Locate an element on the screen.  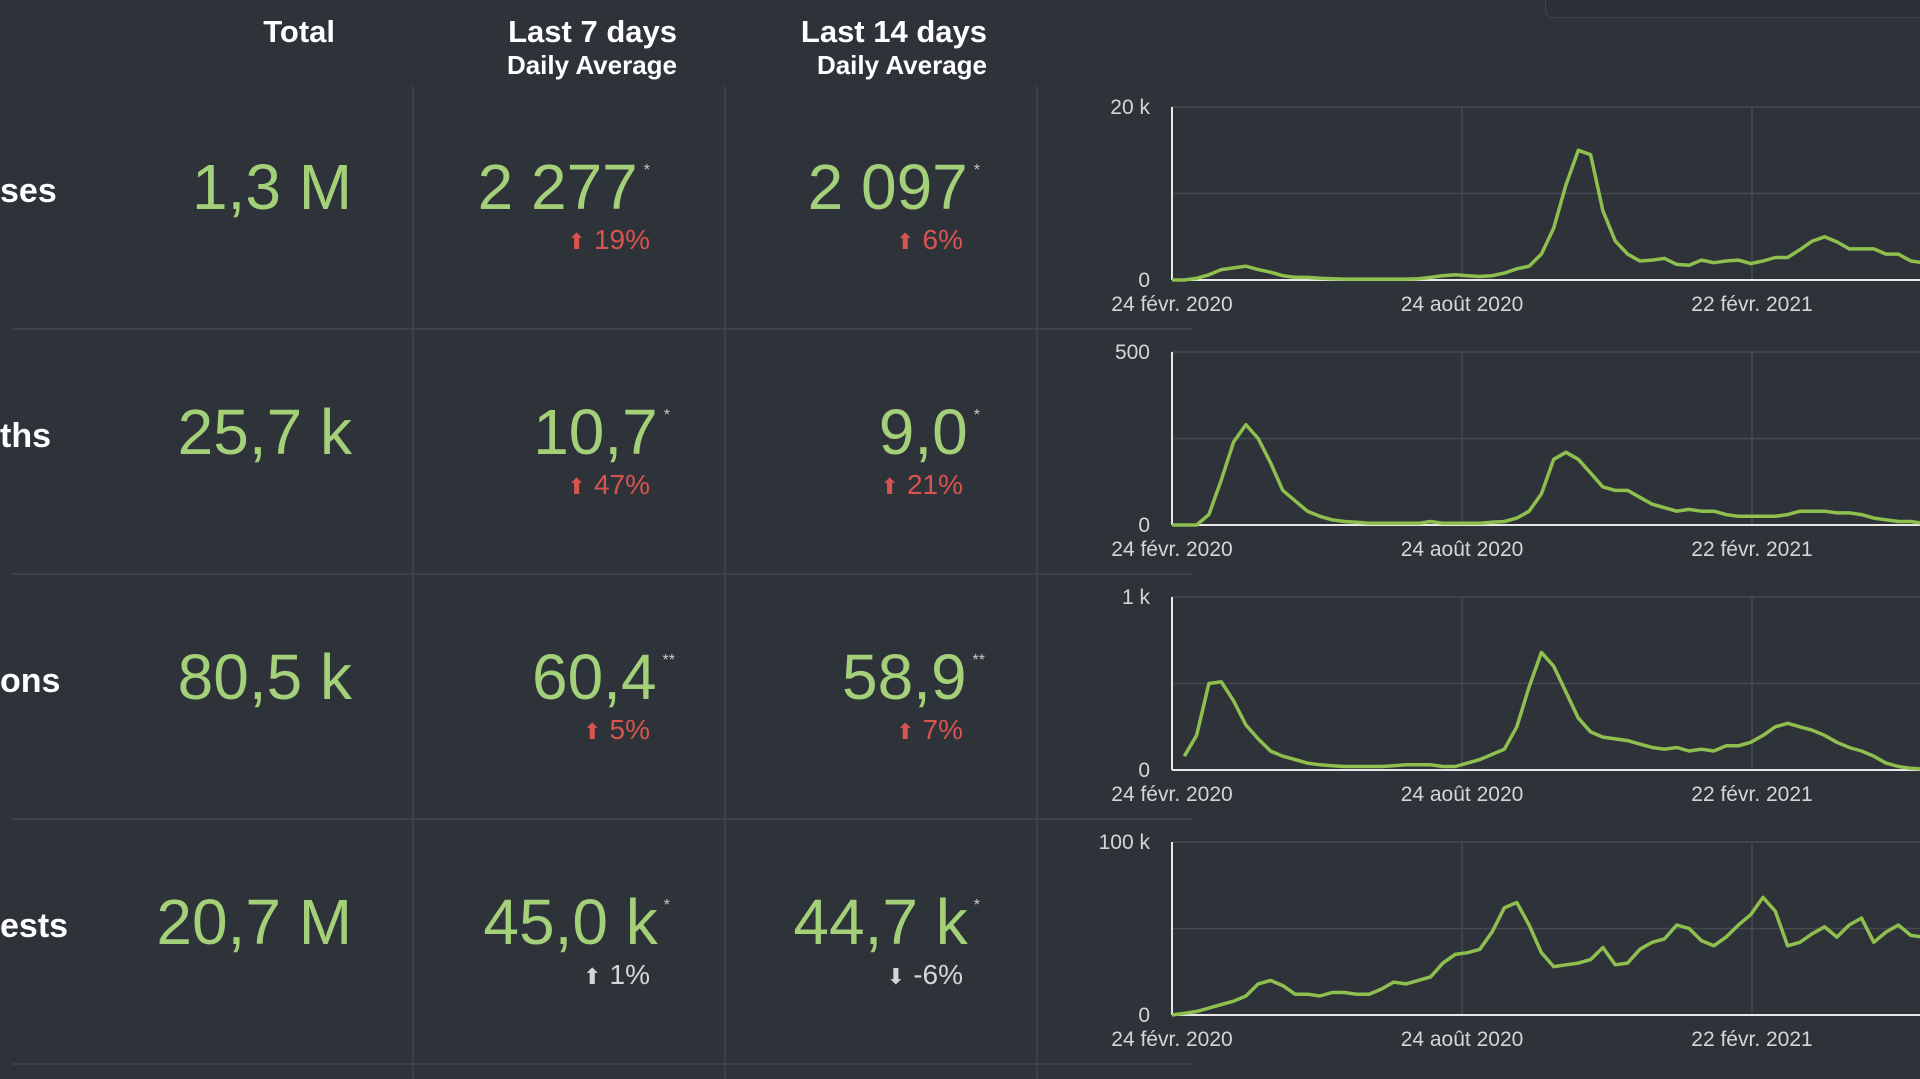
y-tick-label: 1 k is located at coordinates (1136, 597).